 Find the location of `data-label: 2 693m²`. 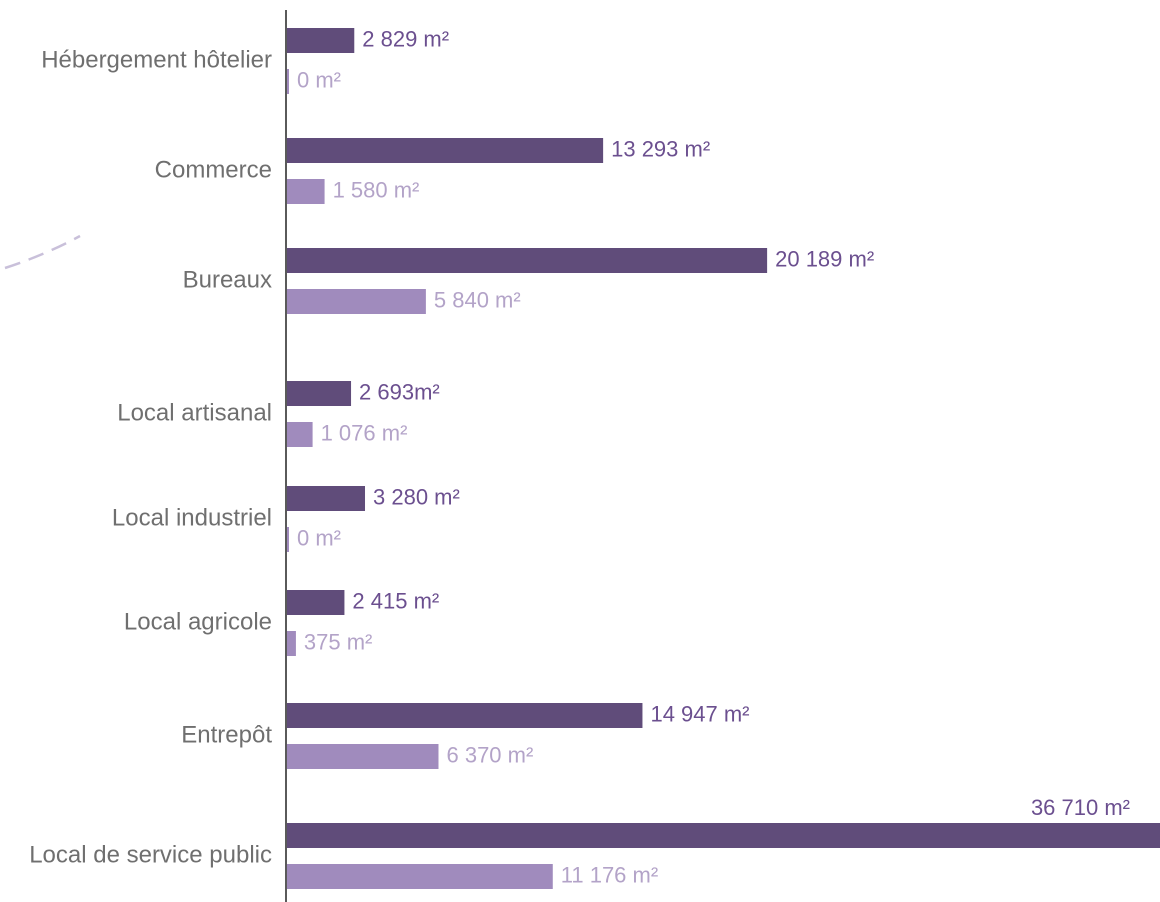

data-label: 2 693m² is located at coordinates (399, 391).